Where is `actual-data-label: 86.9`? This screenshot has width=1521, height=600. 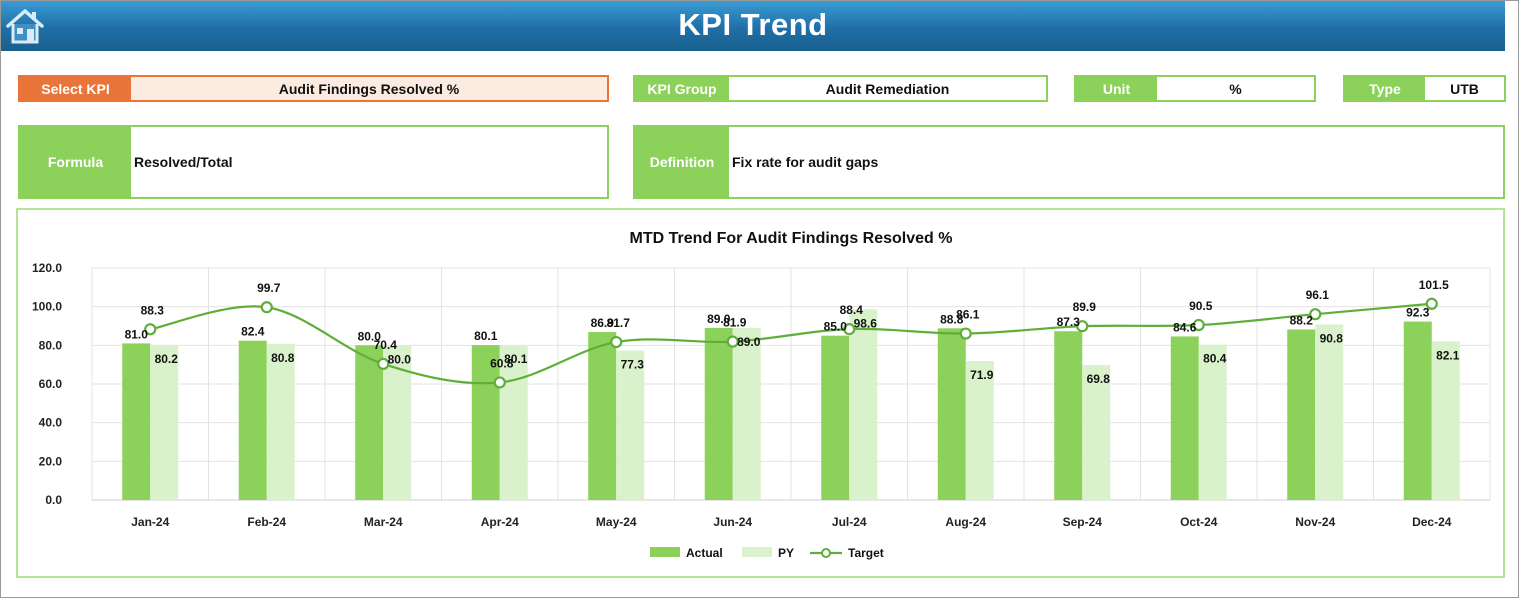 actual-data-label: 86.9 is located at coordinates (603, 323).